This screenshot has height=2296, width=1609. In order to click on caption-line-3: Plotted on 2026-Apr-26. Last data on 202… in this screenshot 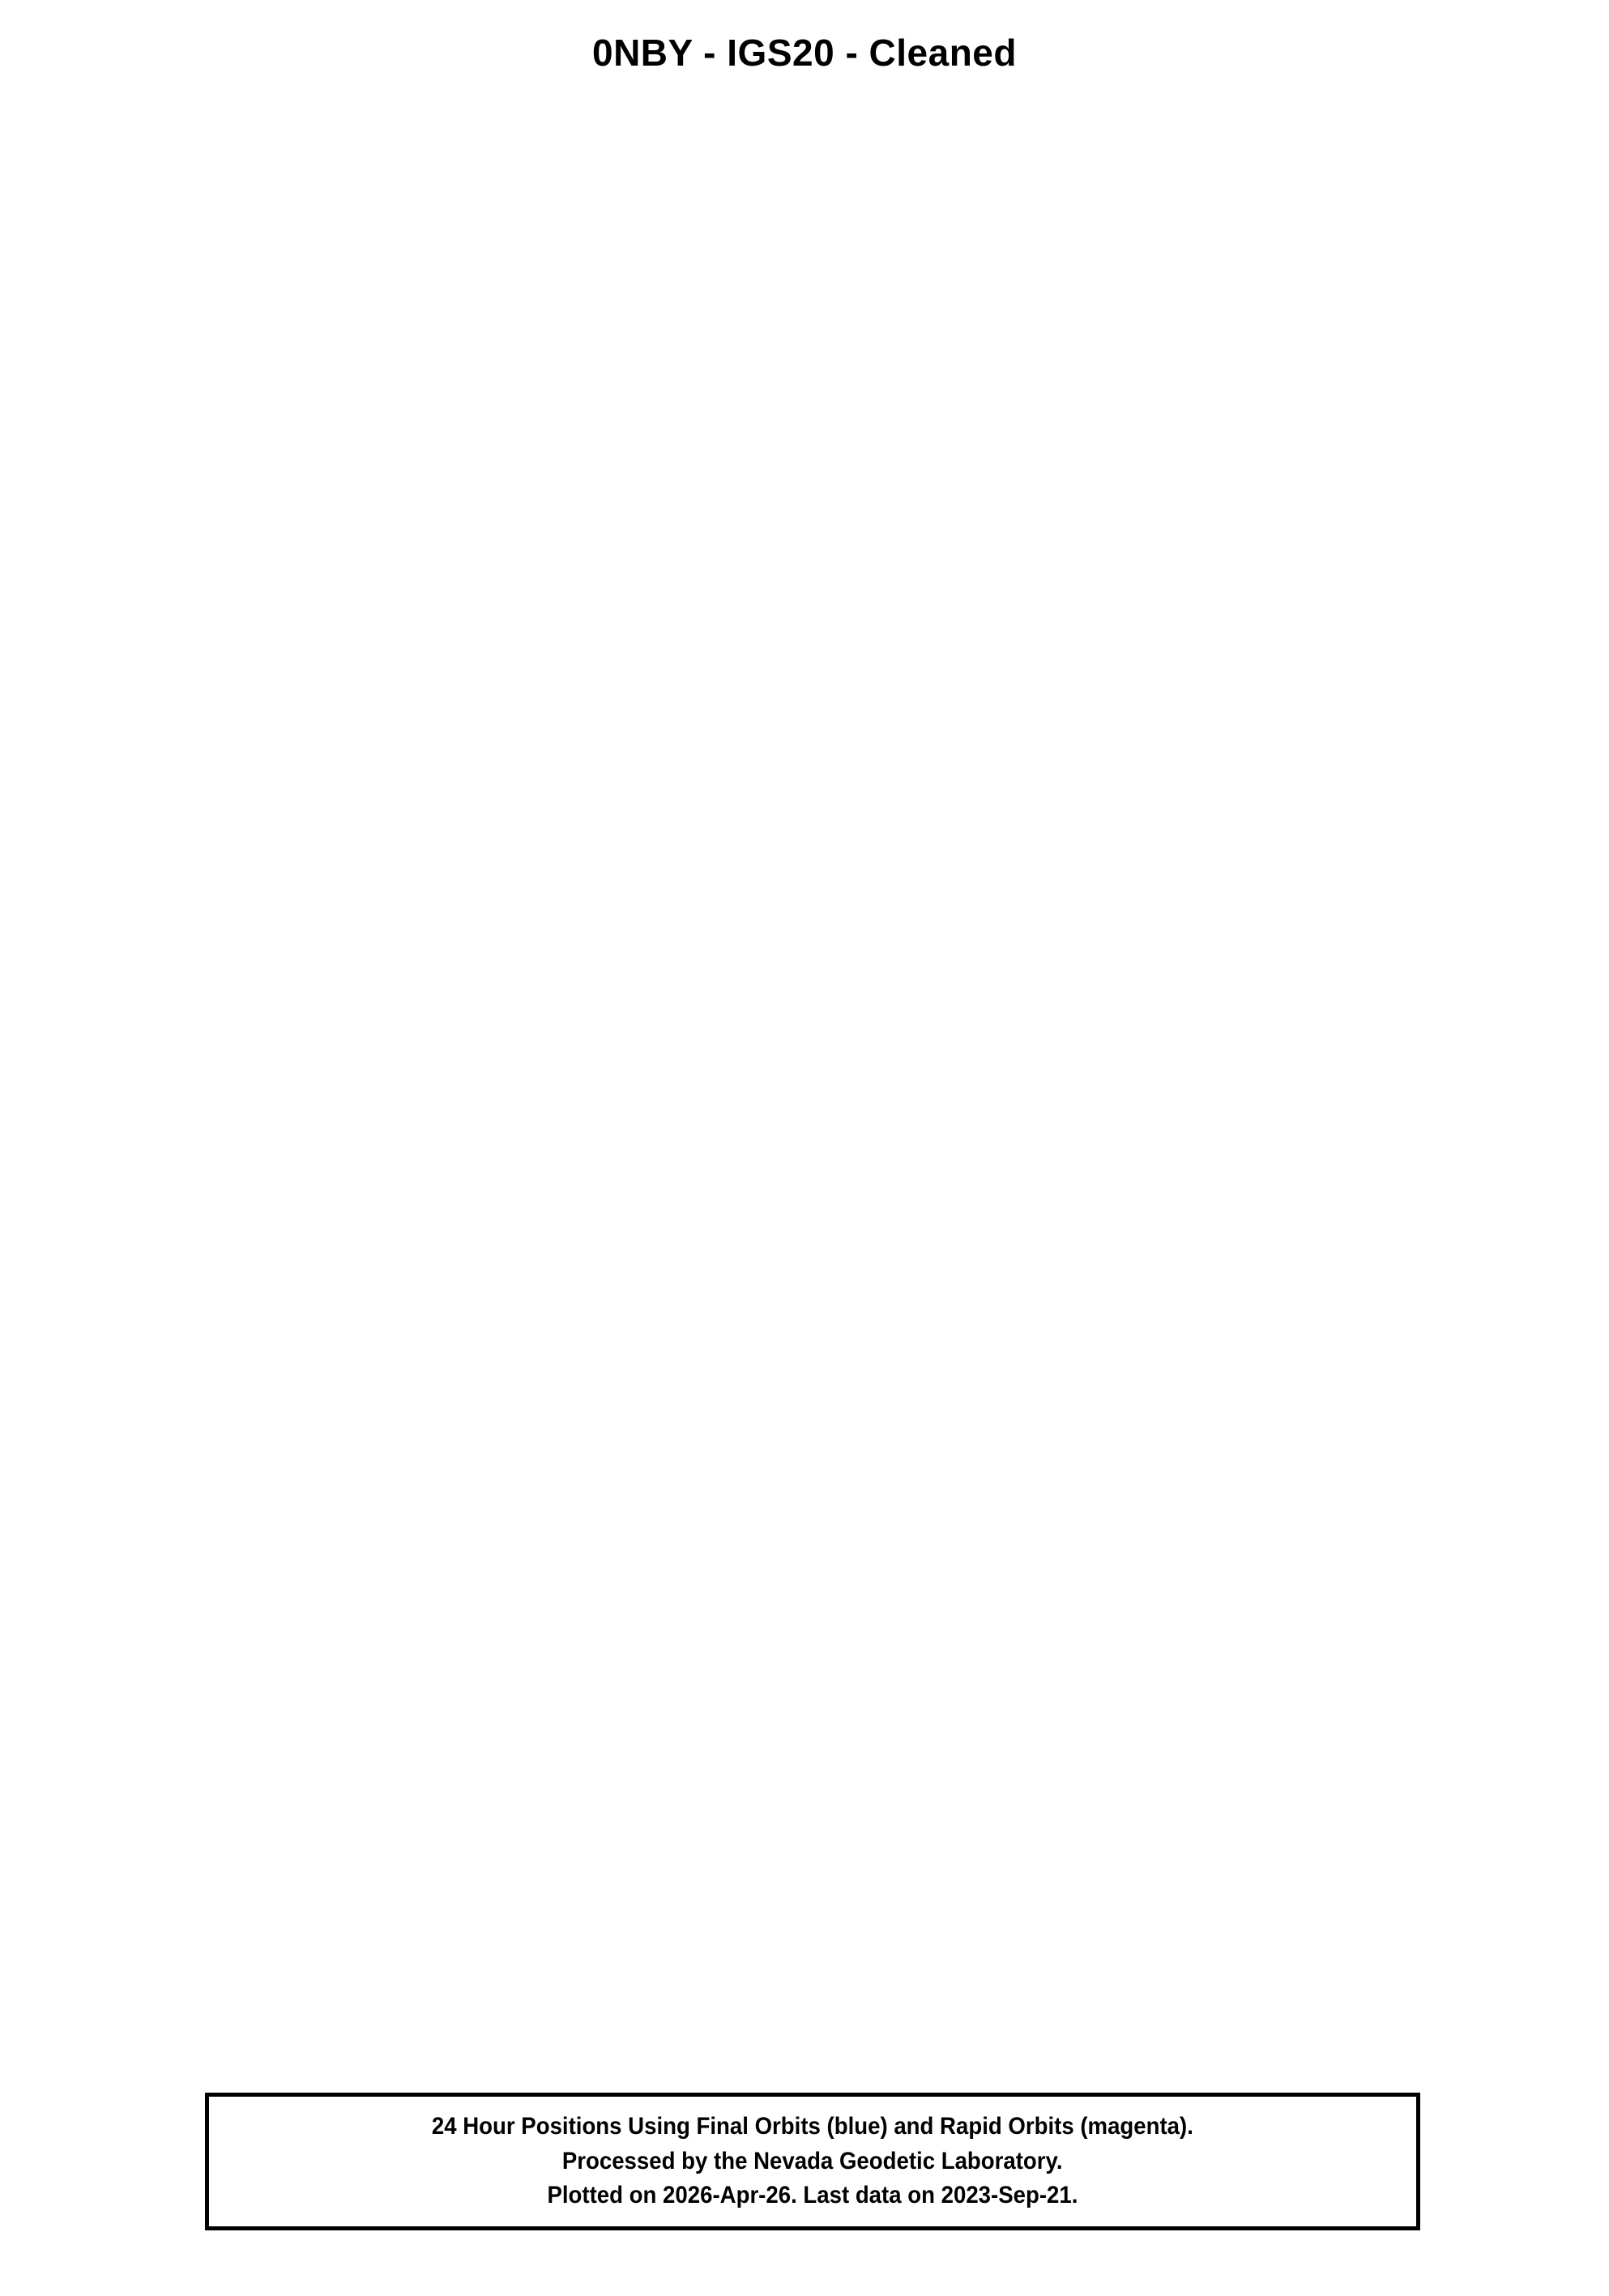, I will do `click(812, 2195)`.